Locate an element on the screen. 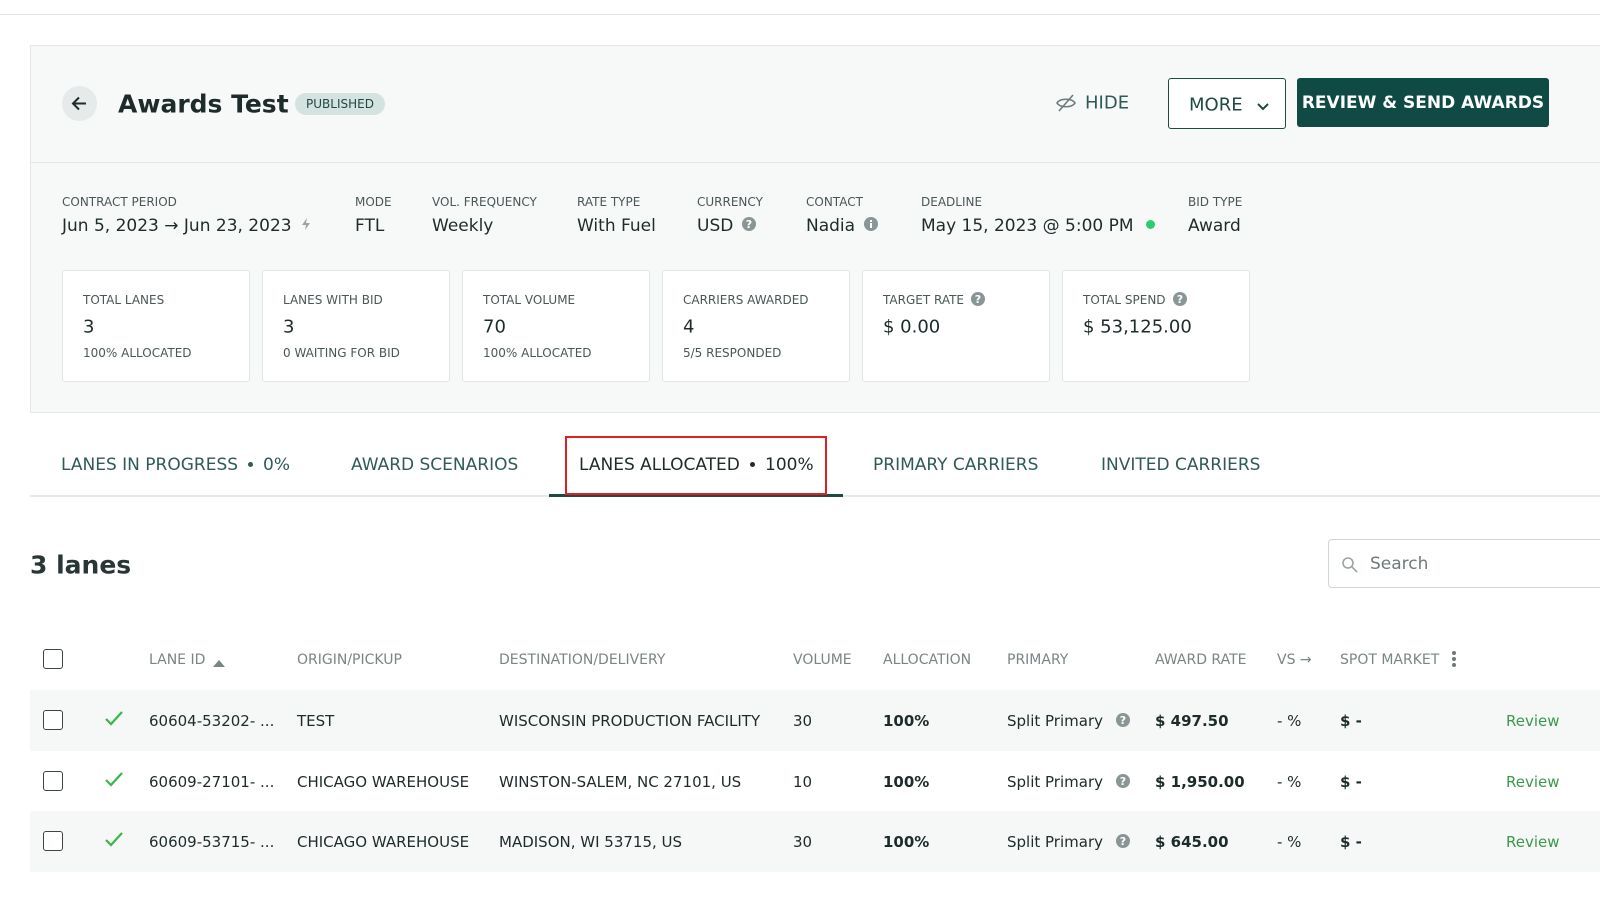 Image resolution: width=1600 pixels, height=905 pixels. meta-value: May 15, 2023 @ 5:00 PM is located at coordinates (1027, 226).